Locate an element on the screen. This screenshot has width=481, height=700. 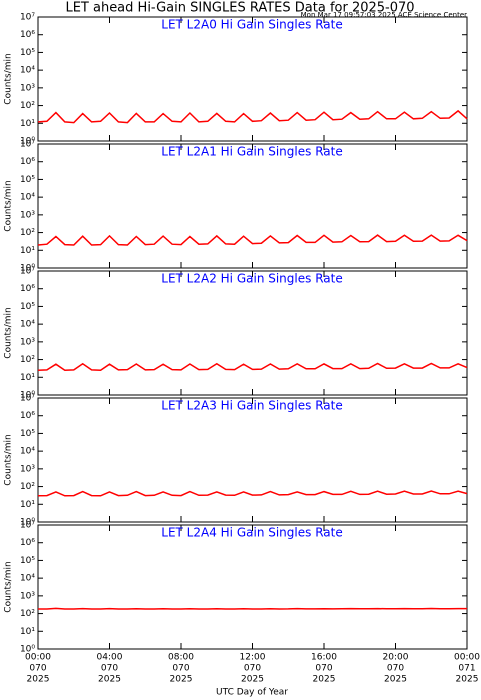
panel-title: LET L2A1 Hi Gain Singles Rate is located at coordinates (251, 152).